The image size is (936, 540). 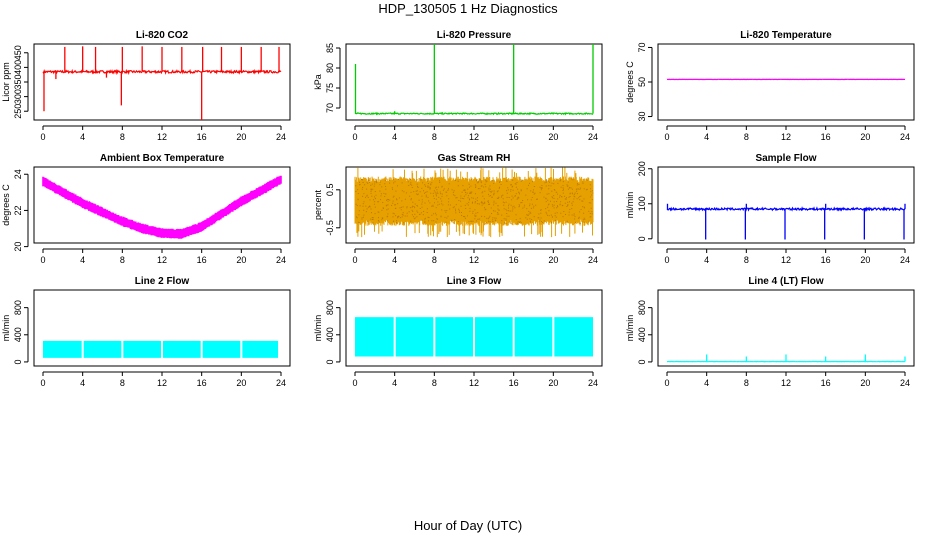 I want to click on y-tick-label: 450, so click(x=18, y=52).